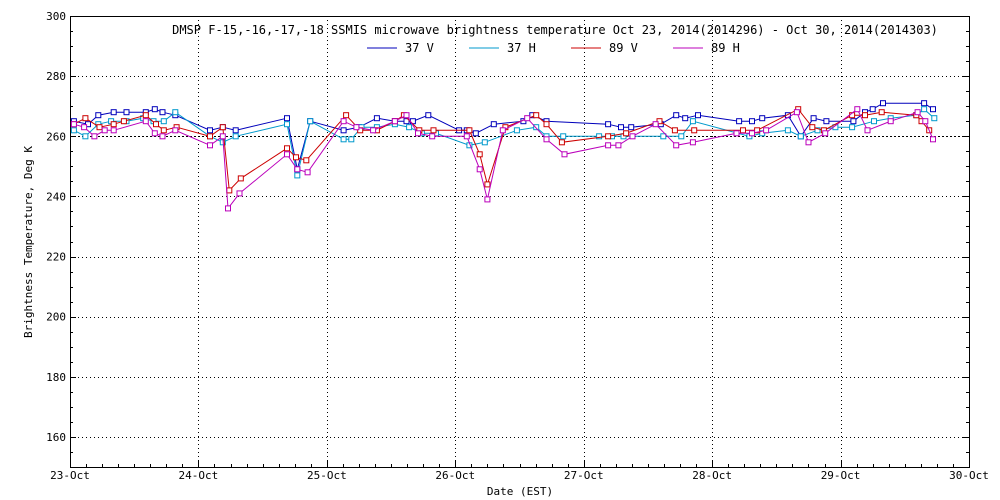  I want to click on x-axis-title: Date (EST), so click(520, 491).